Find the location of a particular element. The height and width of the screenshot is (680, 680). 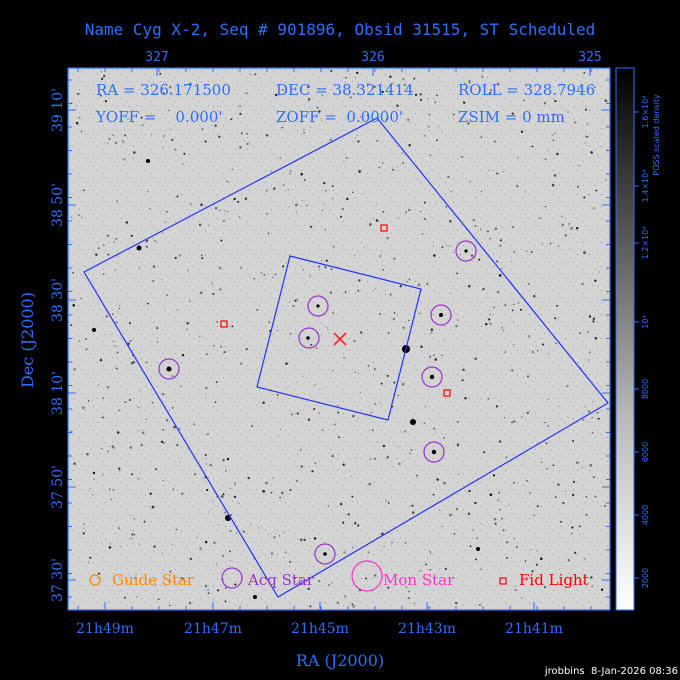

colorbar-tick-label: 10⁴ is located at coordinates (645, 321).